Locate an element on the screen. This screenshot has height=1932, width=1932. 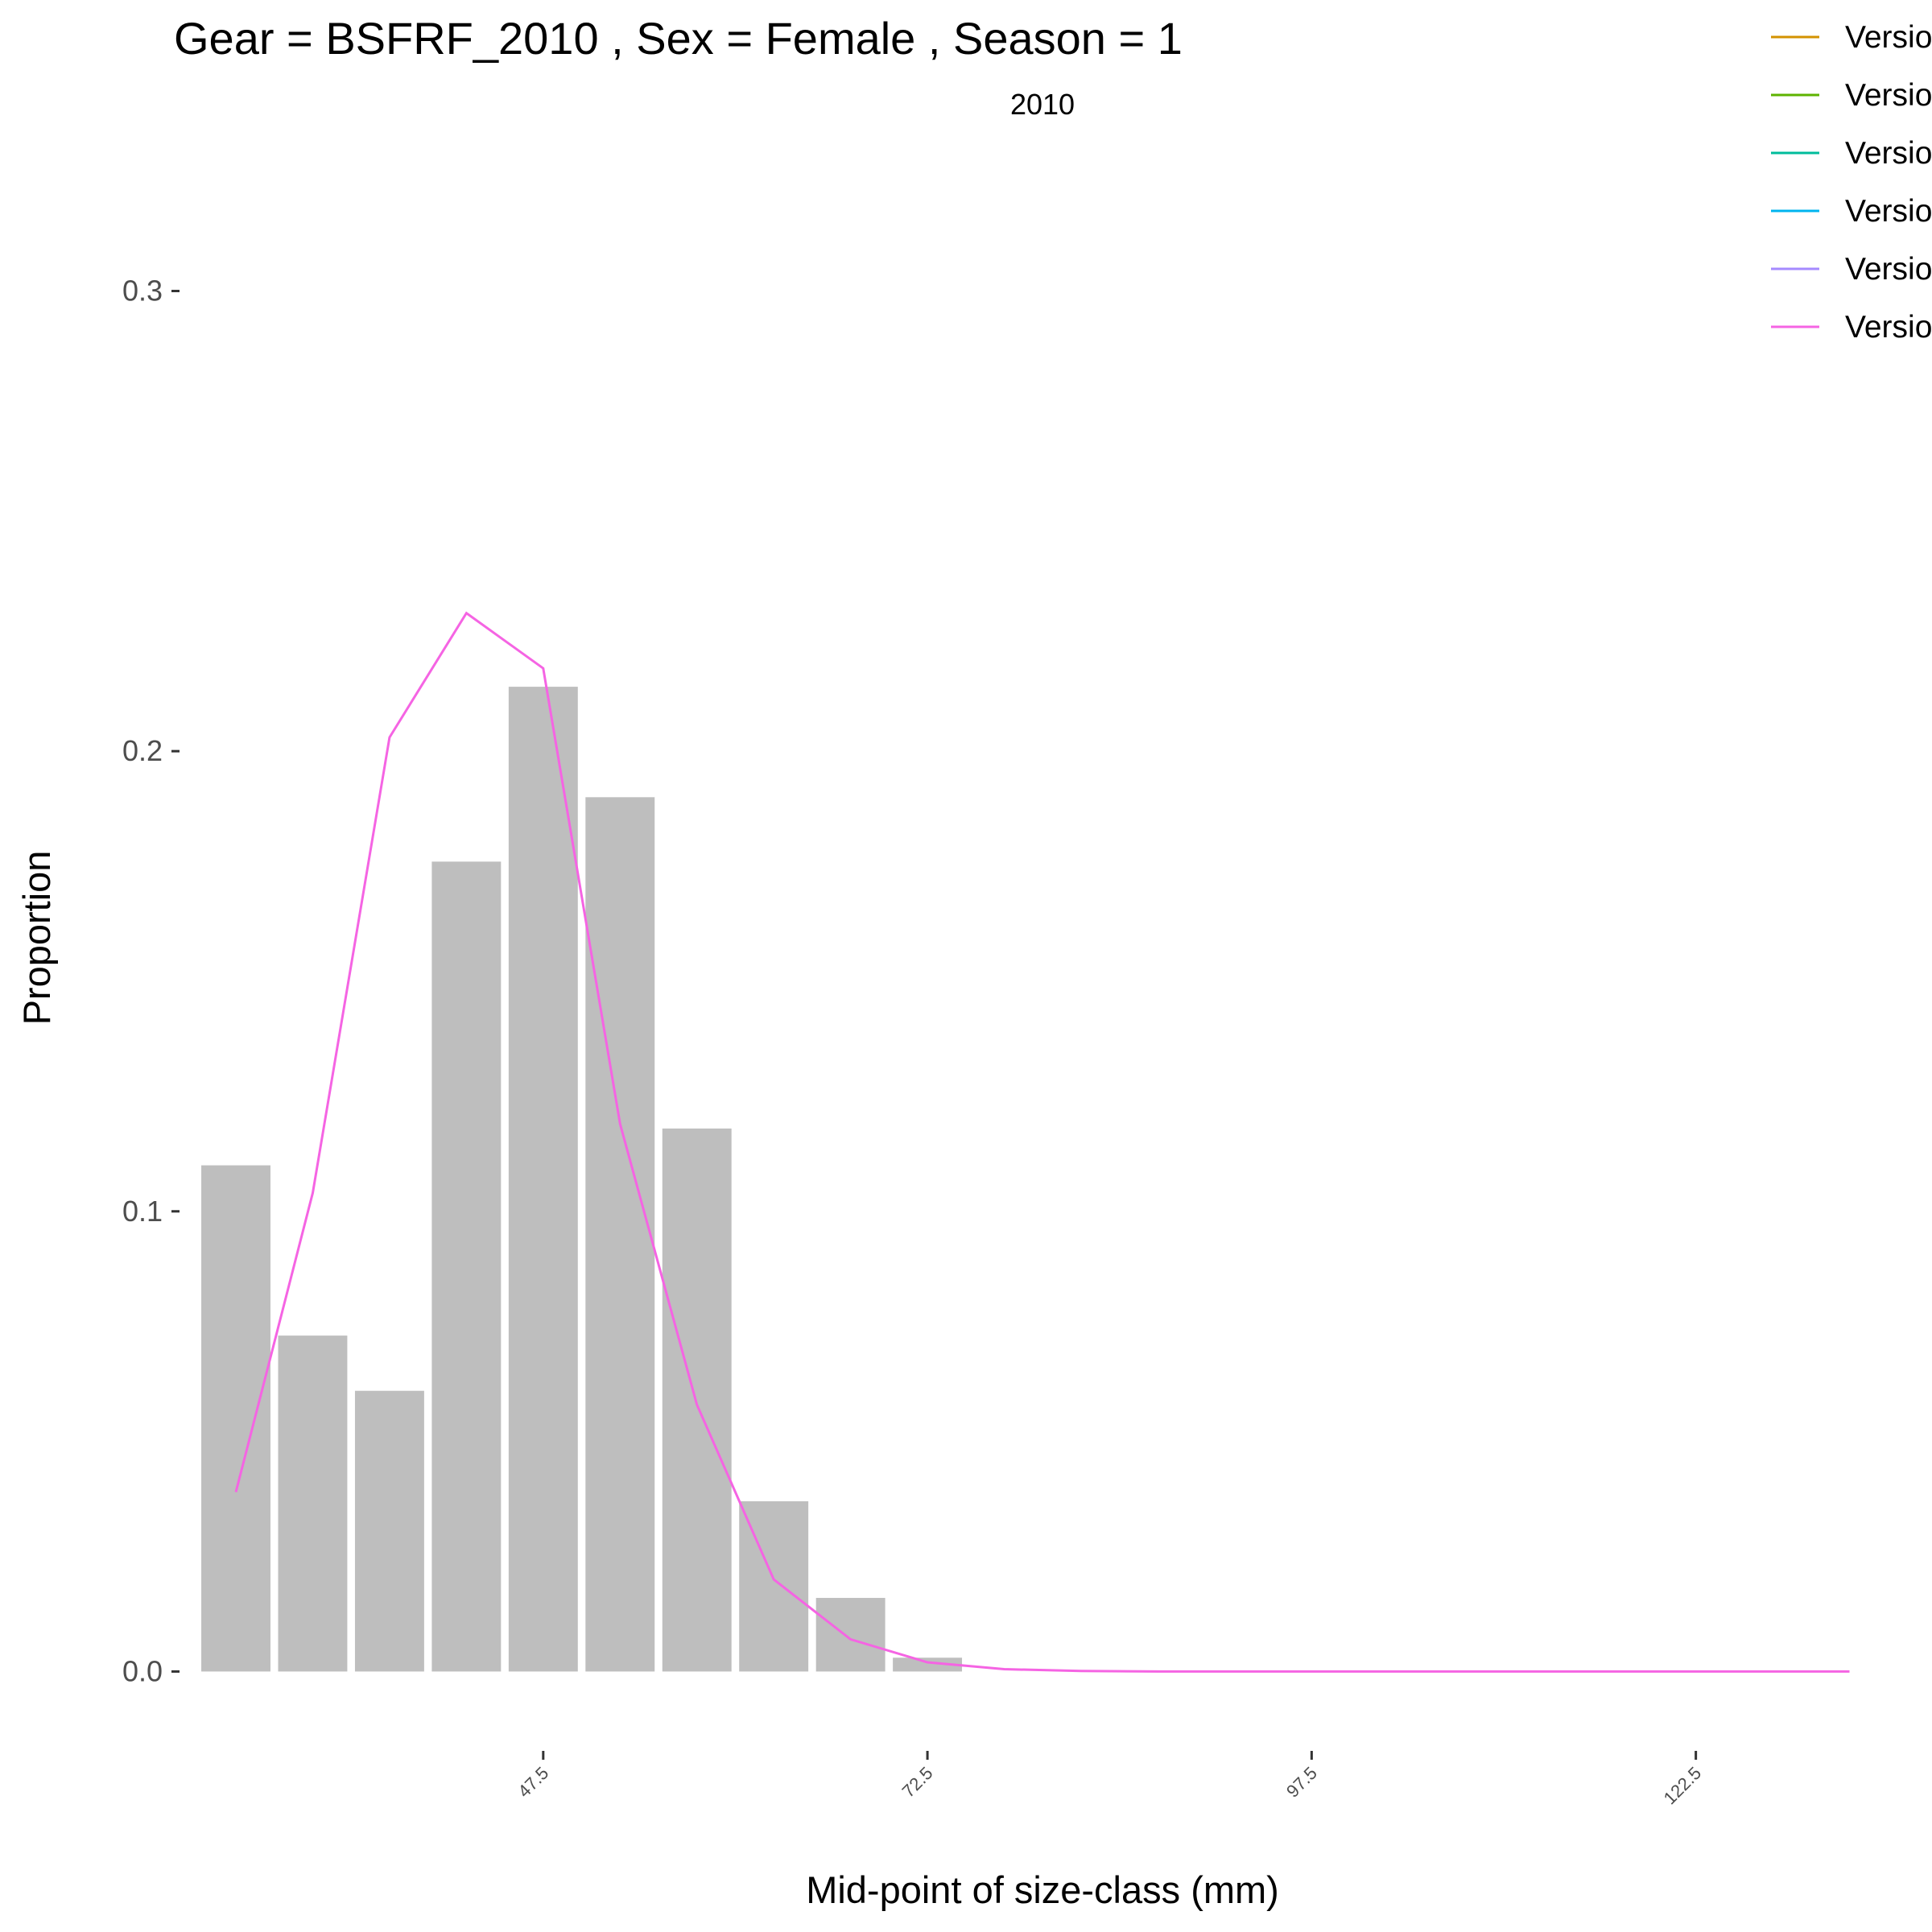
x-tick-label: 97.5 is located at coordinates (1301, 1782).